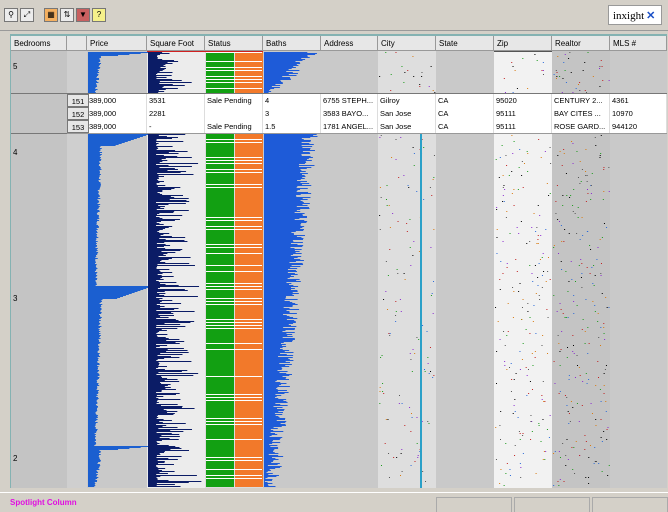 This screenshot has height=512, width=668. What do you see at coordinates (292, 126) in the screenshot?
I see `cell-baths: 1.5` at bounding box center [292, 126].